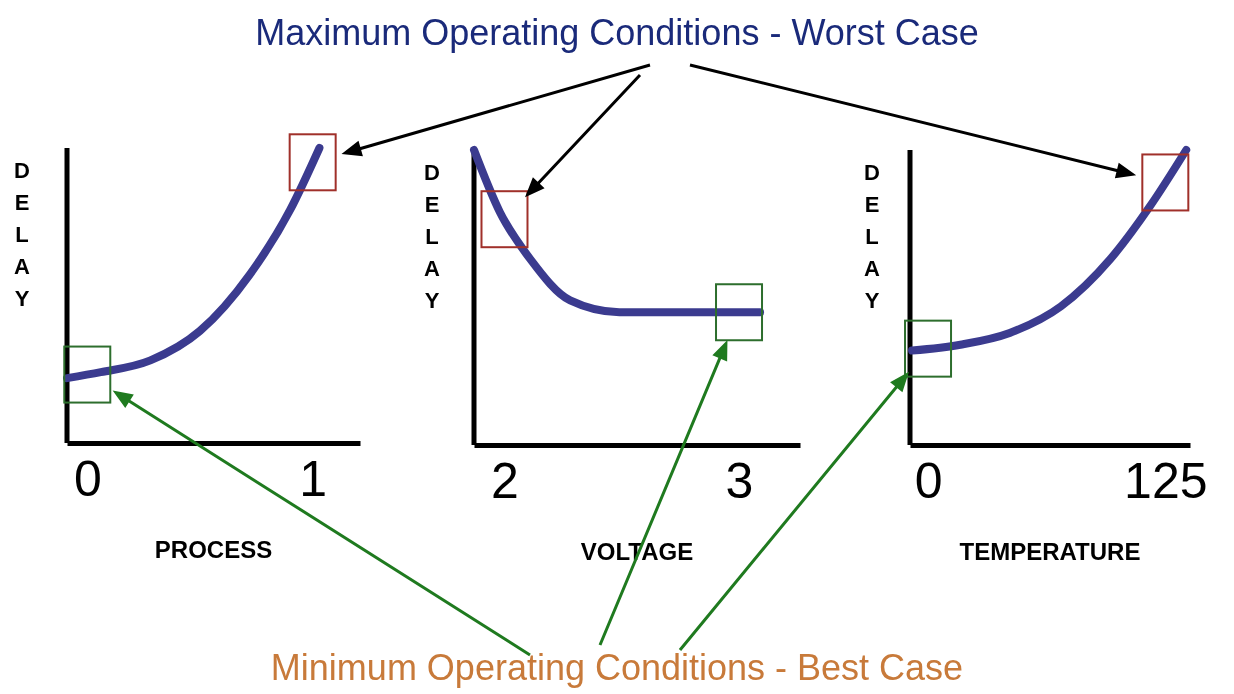 The width and height of the screenshot is (1234, 694). I want to click on x-tick-label: 2, so click(505, 481).